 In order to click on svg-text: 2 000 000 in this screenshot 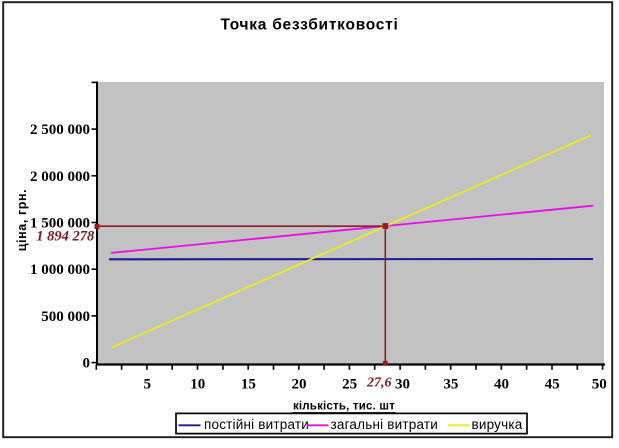, I will do `click(60, 177)`.